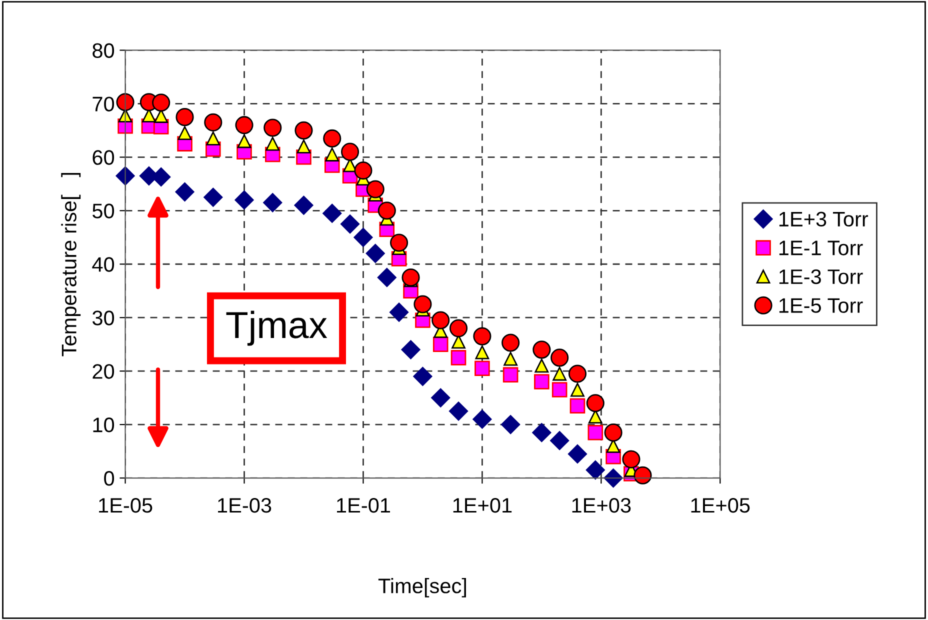  I want to click on legend-label: 1E+3 Torr, so click(823, 219).